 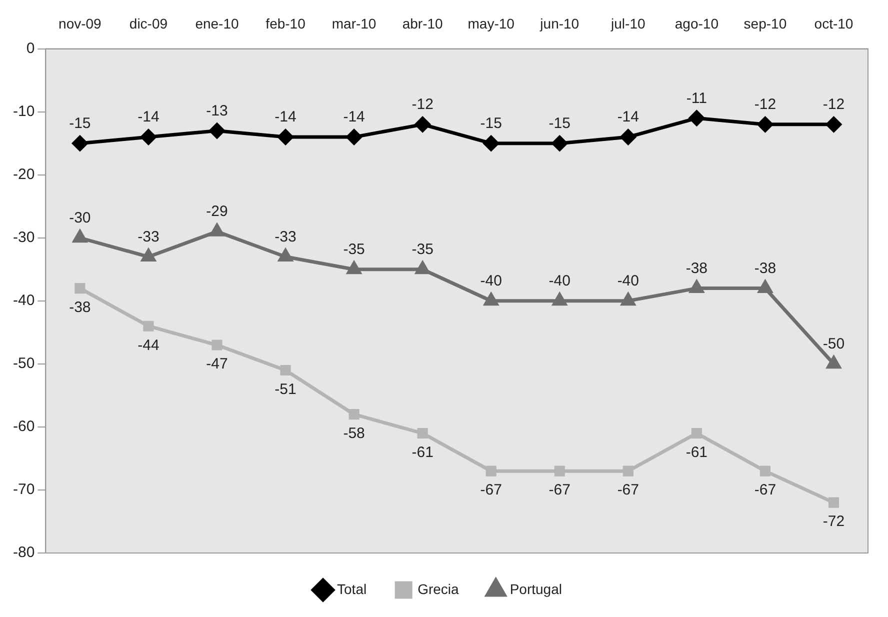 What do you see at coordinates (23, 553) in the screenshot?
I see `y-tick-label: -80` at bounding box center [23, 553].